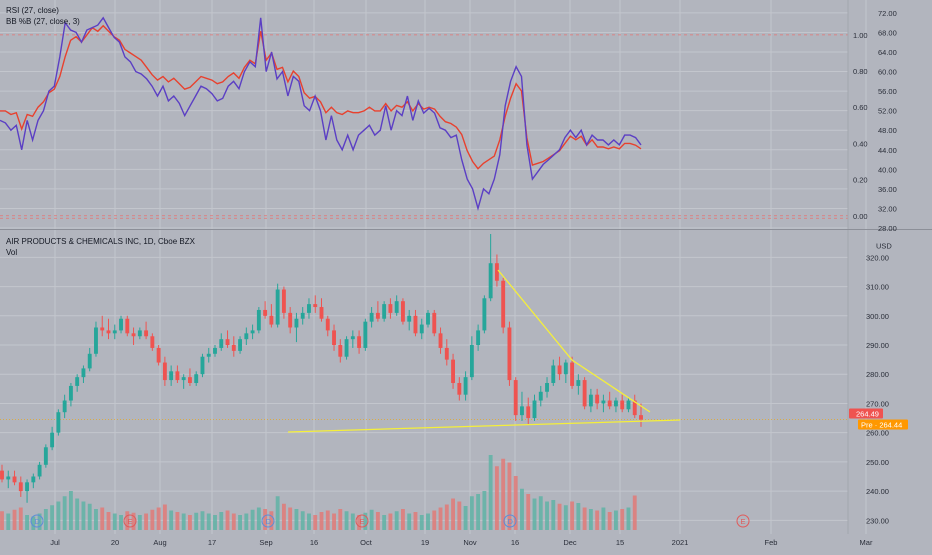 The image size is (932, 555). Describe the element at coordinates (887, 228) in the screenshot. I see `rsi-axis-tick: 28.00` at that location.